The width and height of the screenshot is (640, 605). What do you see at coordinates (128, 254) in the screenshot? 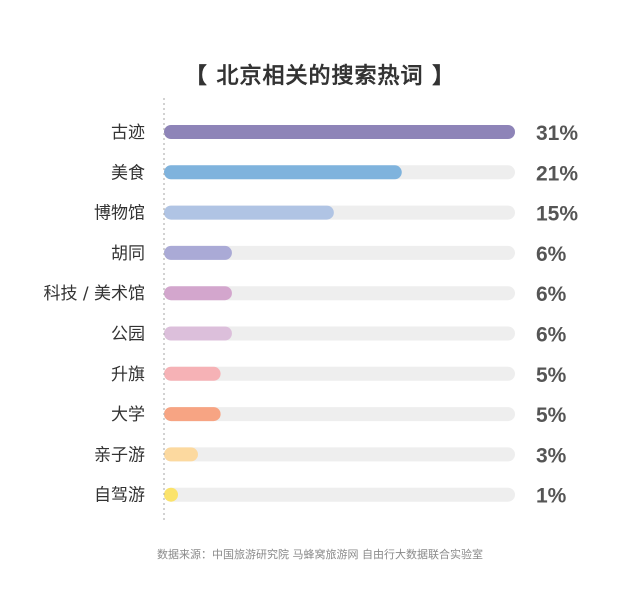
I see `category-label: 胡同` at bounding box center [128, 254].